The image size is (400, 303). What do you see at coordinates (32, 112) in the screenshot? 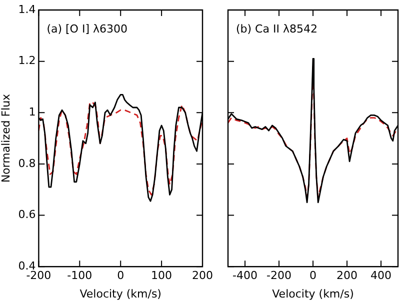
I see `y-tick-label: 1` at bounding box center [32, 112].